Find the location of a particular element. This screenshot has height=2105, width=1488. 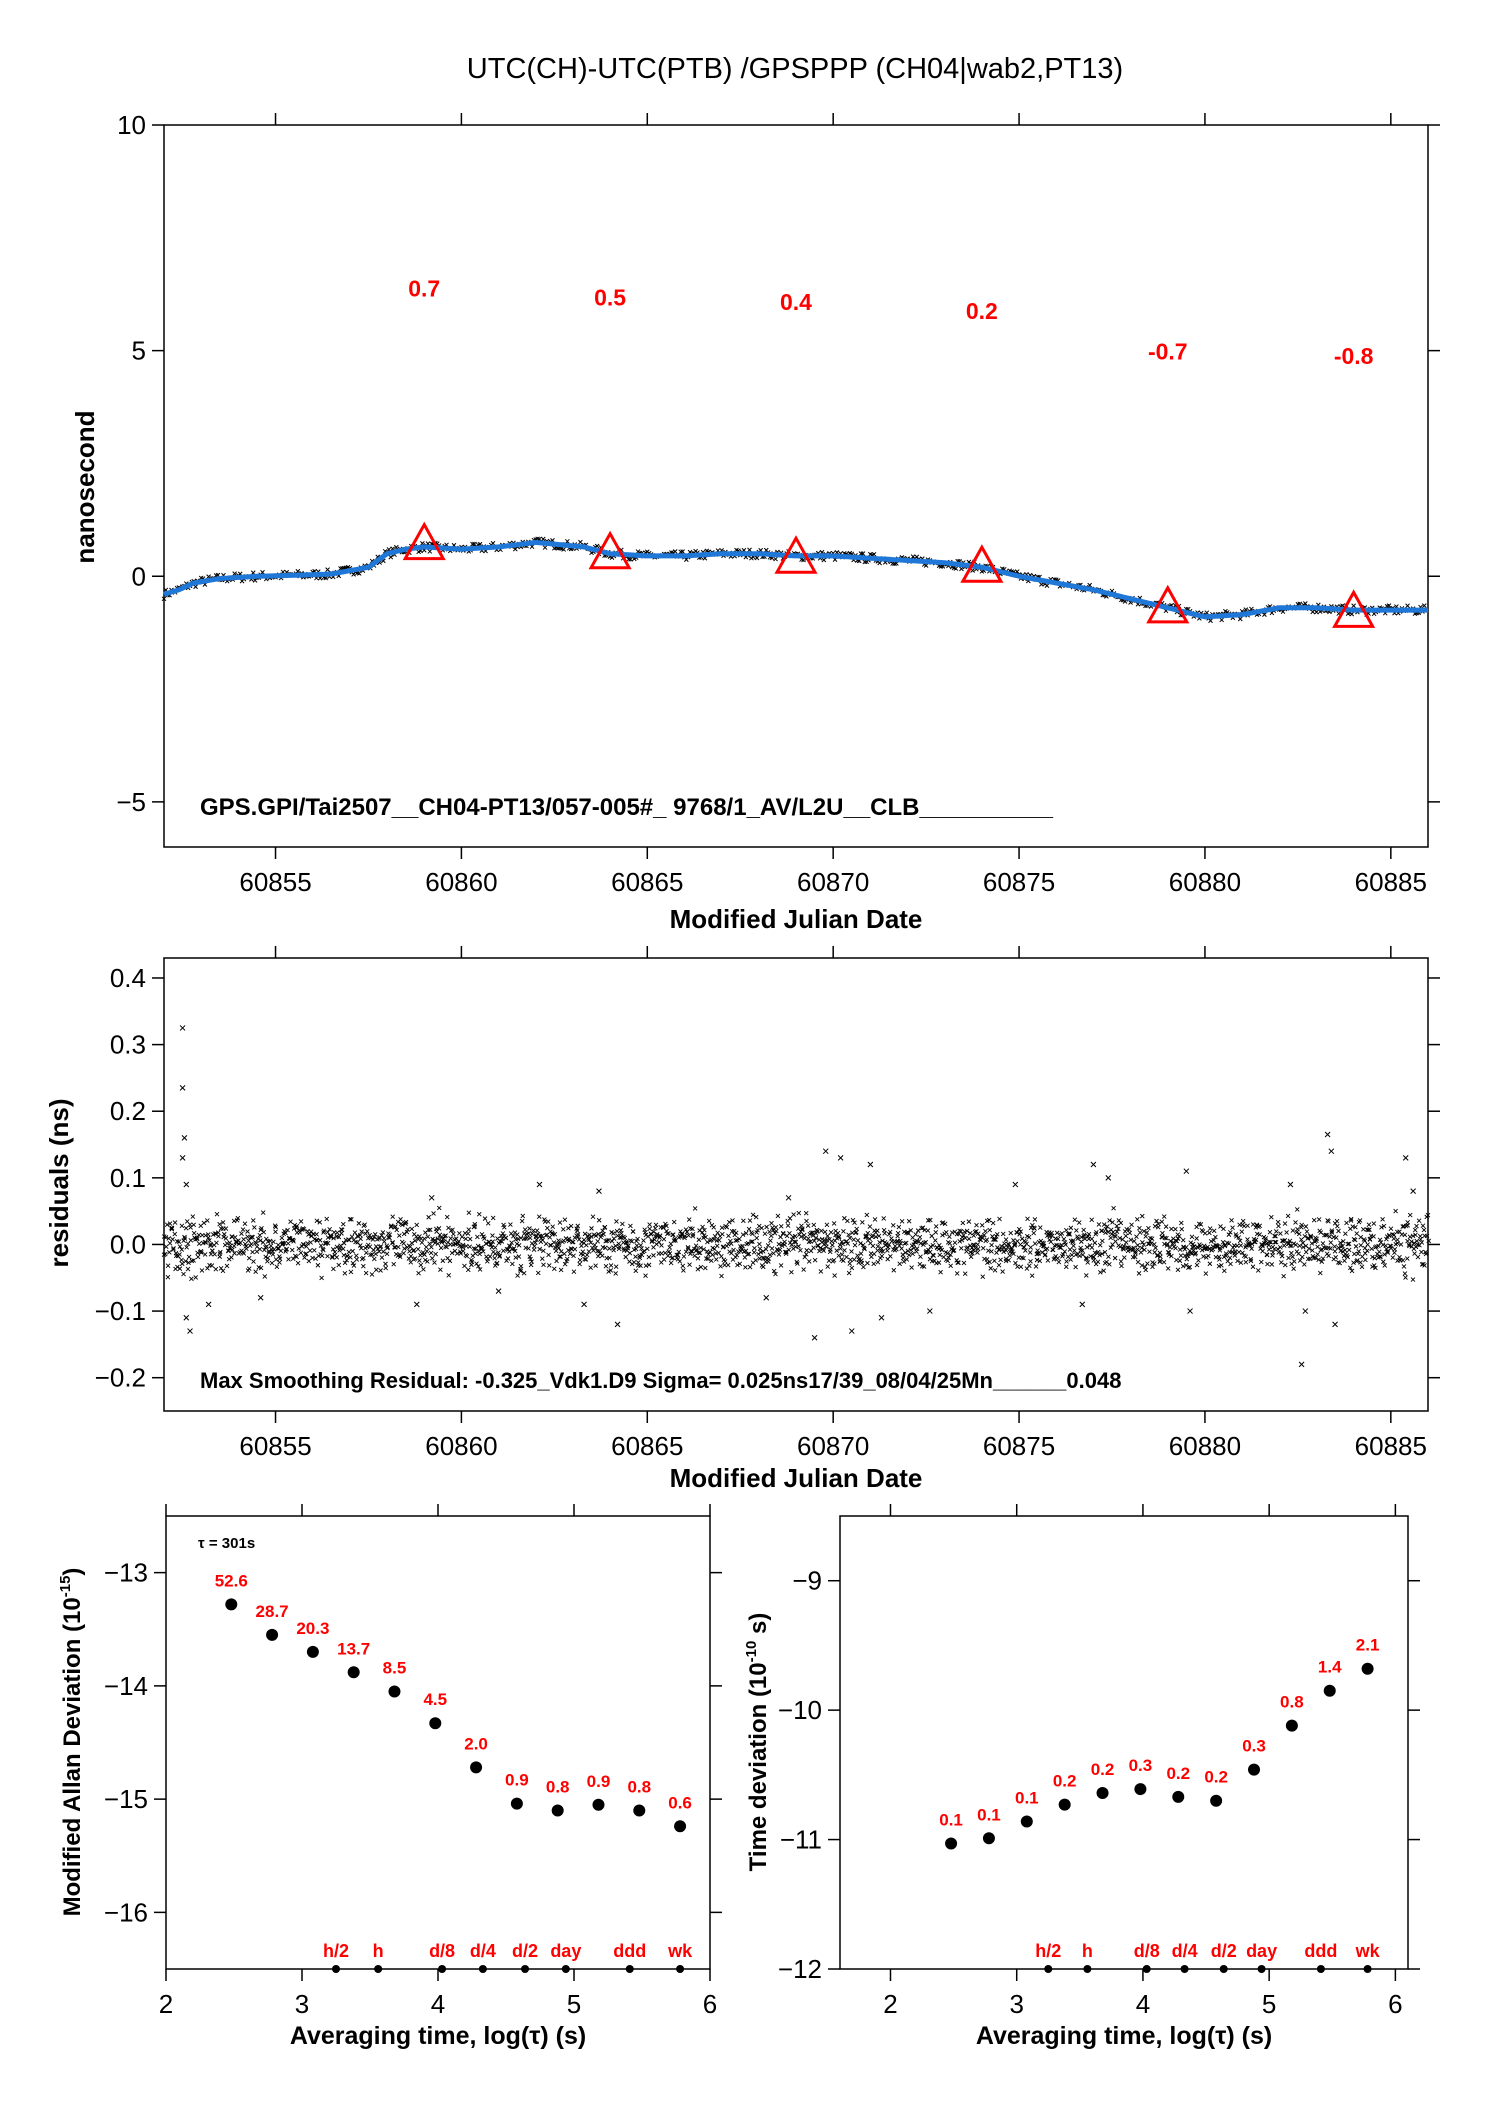

y-axis-label: Time deviation (10-10 s) is located at coordinates (757, 1742).